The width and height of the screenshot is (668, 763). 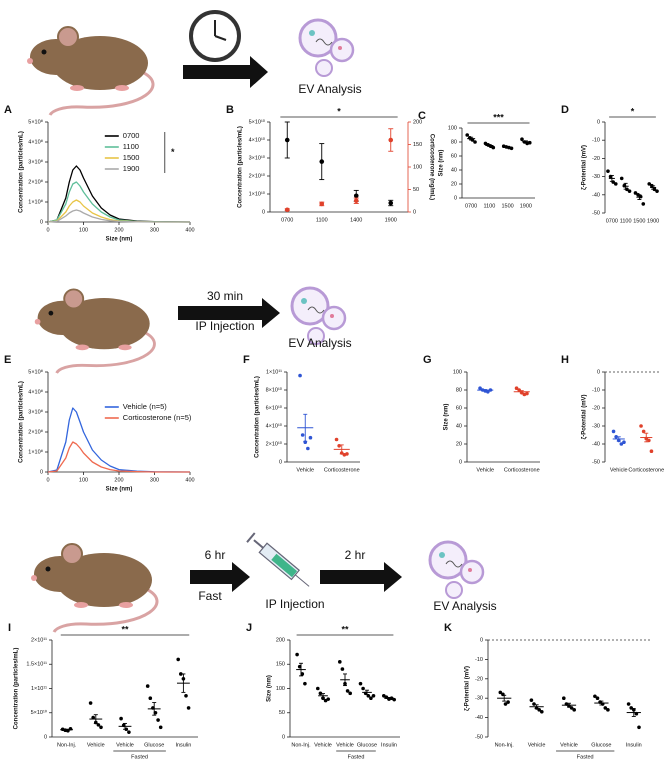 What do you see at coordinates (479, 679) in the screenshot?
I see `y-tick-label: -20` at bounding box center [479, 679].